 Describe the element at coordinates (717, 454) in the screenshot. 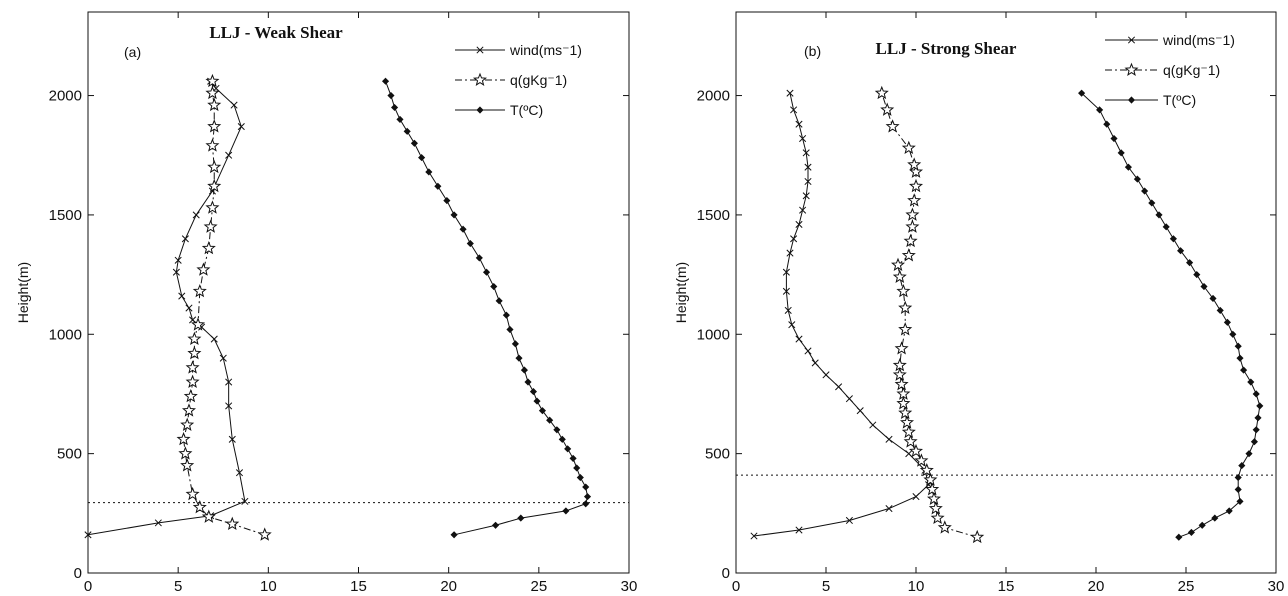

I see `y-tick-label: 500` at that location.